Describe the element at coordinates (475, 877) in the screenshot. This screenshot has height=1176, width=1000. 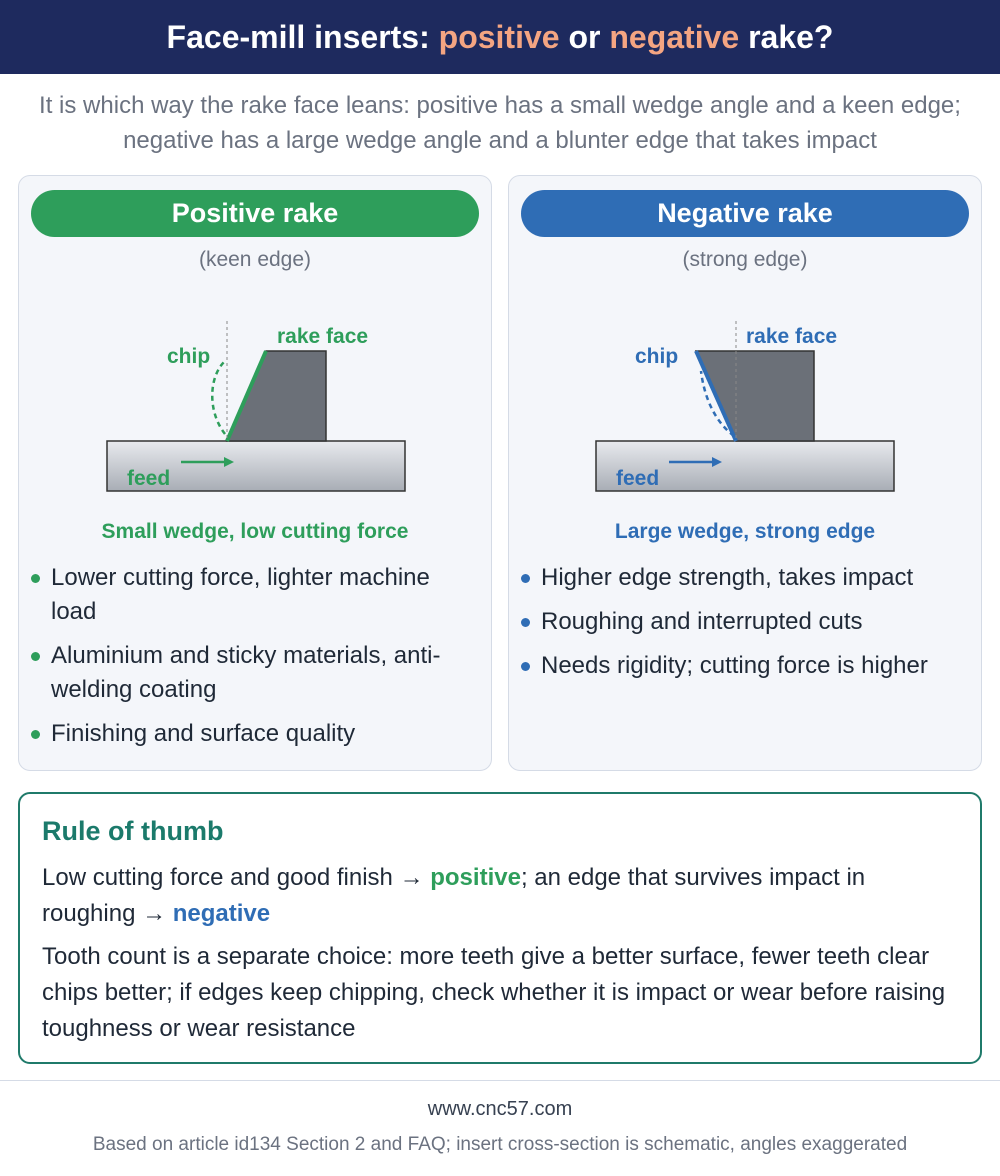
I see `text: positive` at that location.